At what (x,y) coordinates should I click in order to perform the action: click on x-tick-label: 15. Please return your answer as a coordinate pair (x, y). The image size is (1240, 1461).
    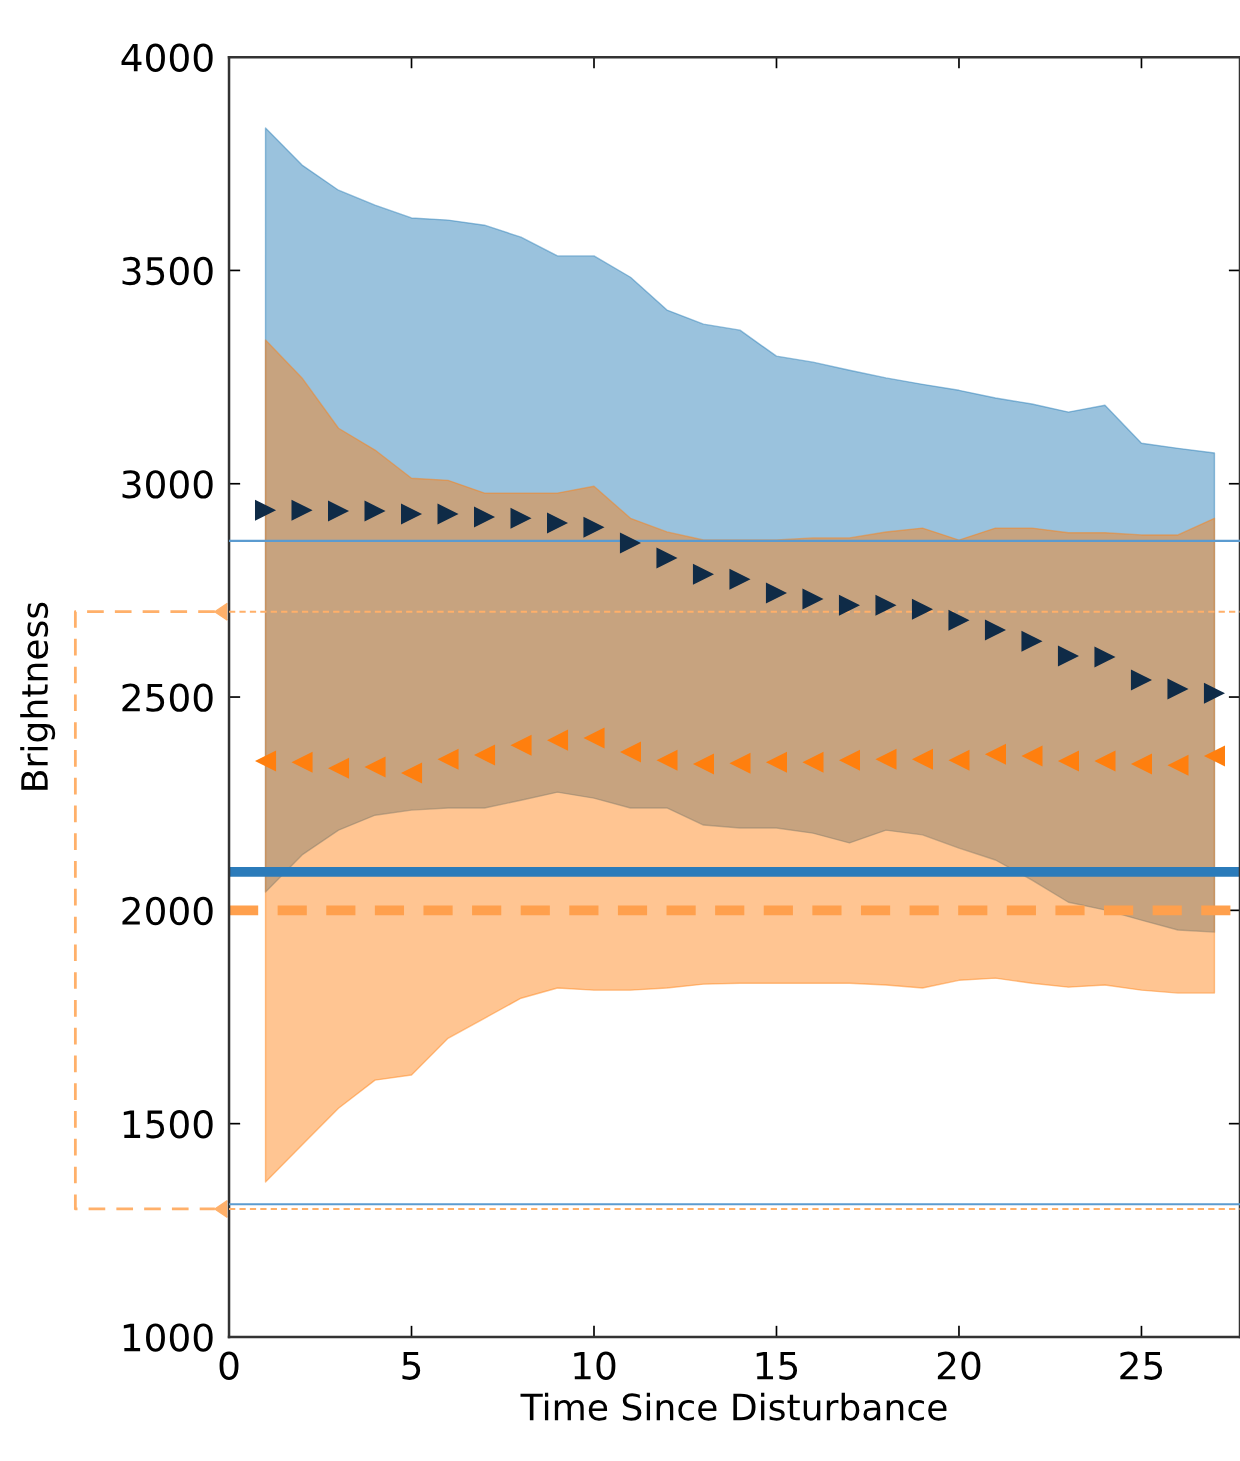
    Looking at the image, I should click on (777, 1366).